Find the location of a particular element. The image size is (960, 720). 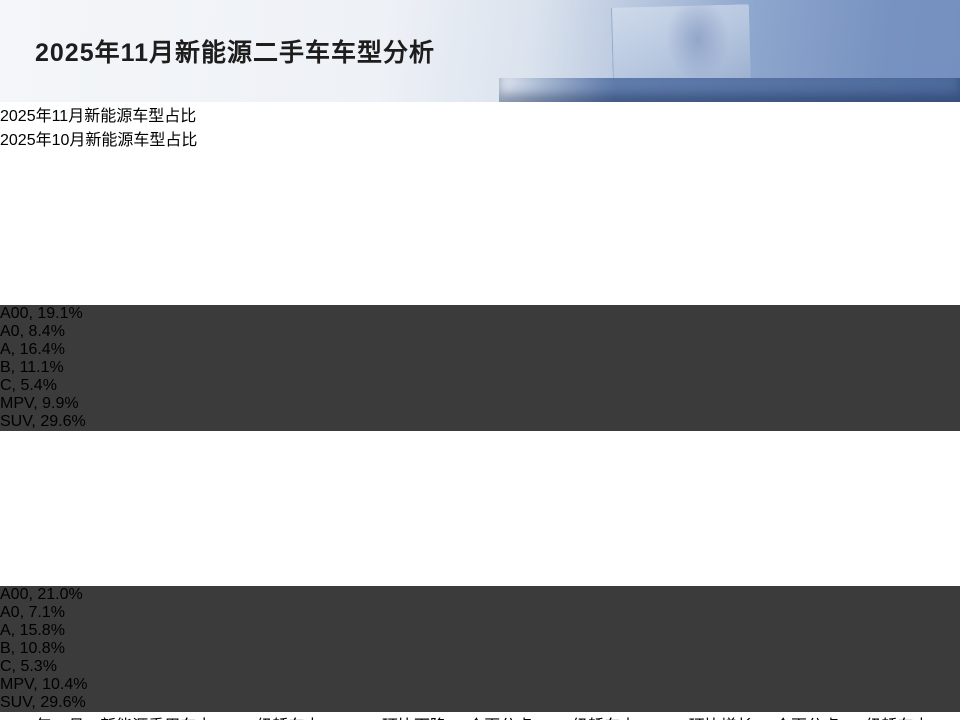

pie-label-b: B, 10.8% is located at coordinates (480, 649).